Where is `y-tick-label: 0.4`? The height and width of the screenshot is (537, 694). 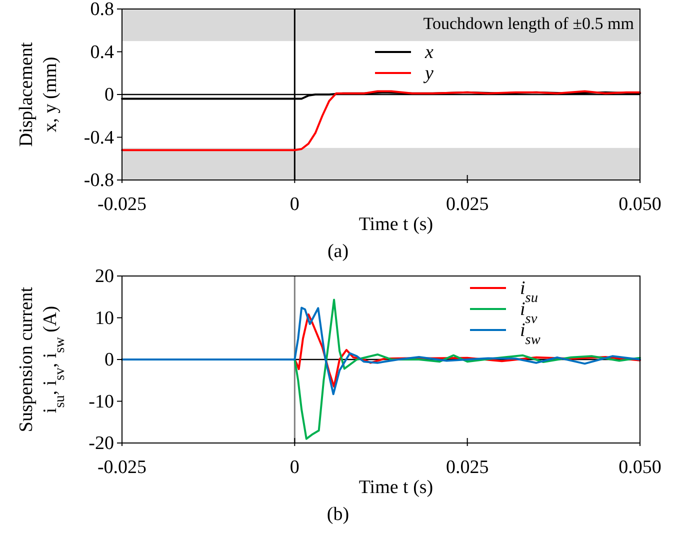 y-tick-label: 0.4 is located at coordinates (102, 52).